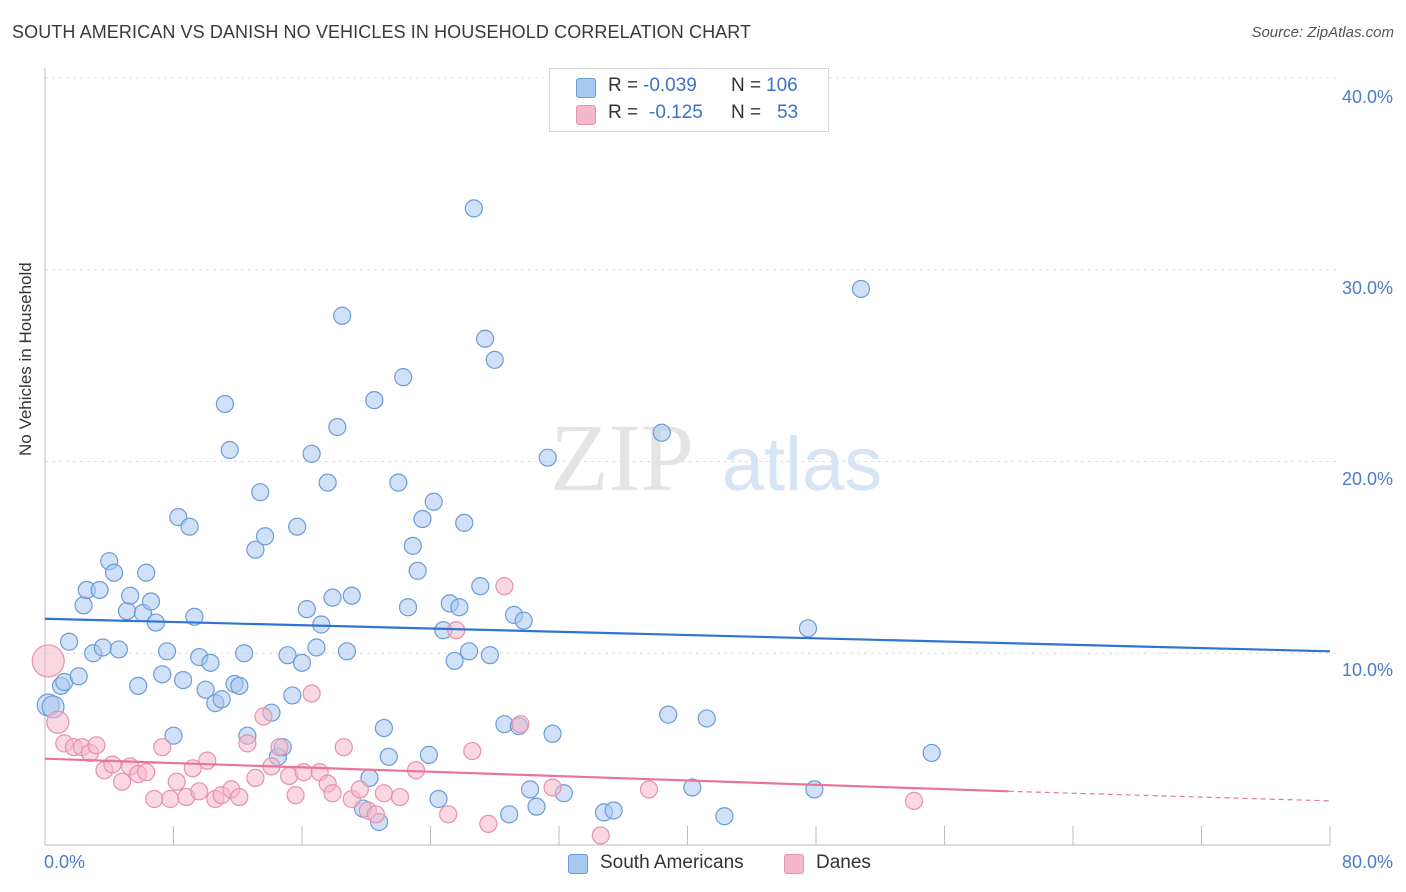  Describe the element at coordinates (1367, 479) in the screenshot. I see `y-tick-label: 20.0%` at that location.